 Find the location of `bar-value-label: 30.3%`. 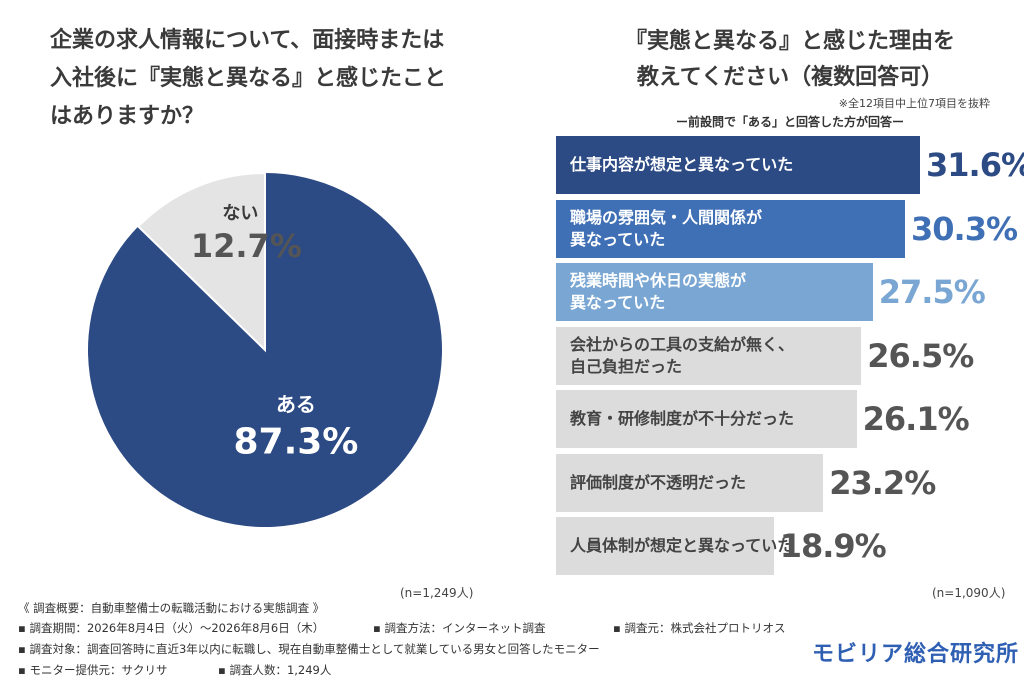

bar-value-label: 30.3% is located at coordinates (964, 228).